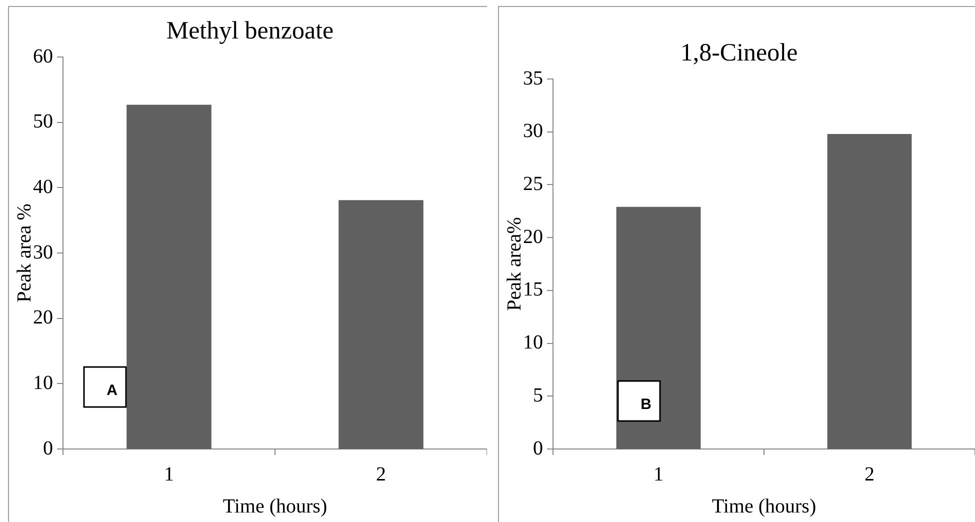 This screenshot has width=975, height=522. I want to click on y-tick-label: 25, so click(533, 183).